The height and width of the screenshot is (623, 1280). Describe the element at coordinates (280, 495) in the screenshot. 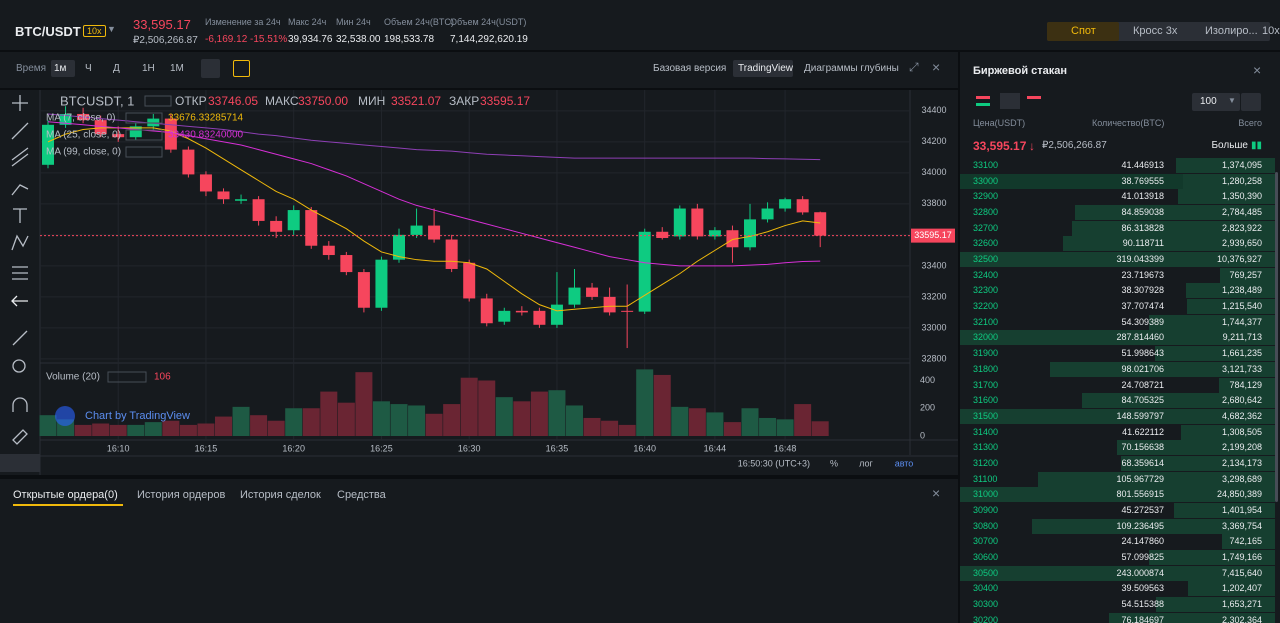

I see `bottom-tab: История сделок` at that location.